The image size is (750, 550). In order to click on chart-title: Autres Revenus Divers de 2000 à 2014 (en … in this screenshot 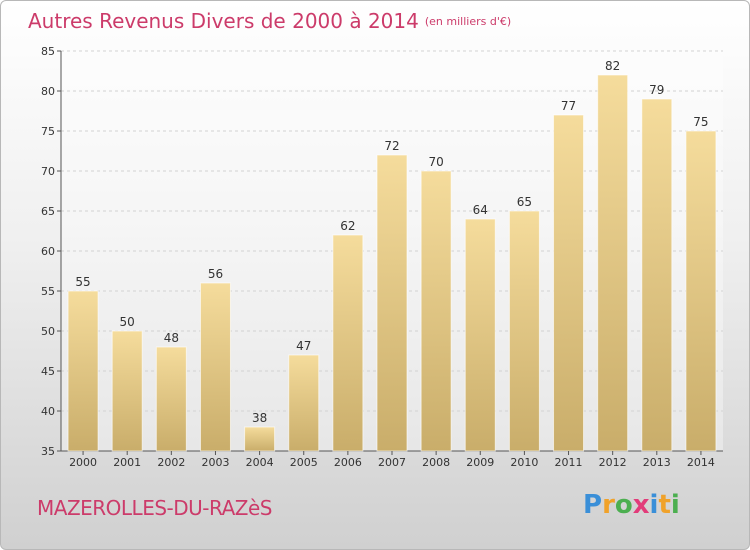, I will do `click(269, 21)`.